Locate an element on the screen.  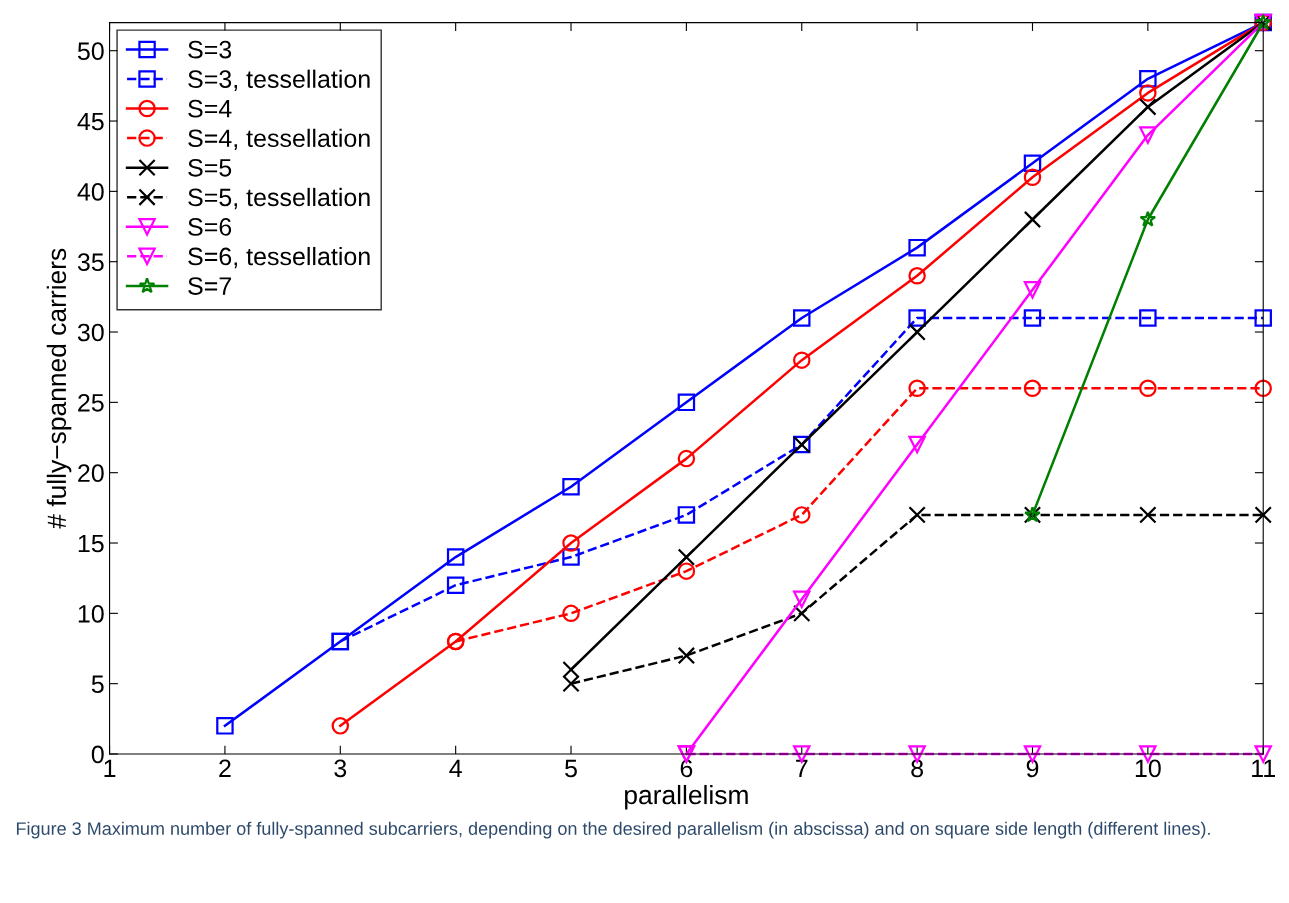
legend-label: S=6, tessellation is located at coordinates (279, 257).